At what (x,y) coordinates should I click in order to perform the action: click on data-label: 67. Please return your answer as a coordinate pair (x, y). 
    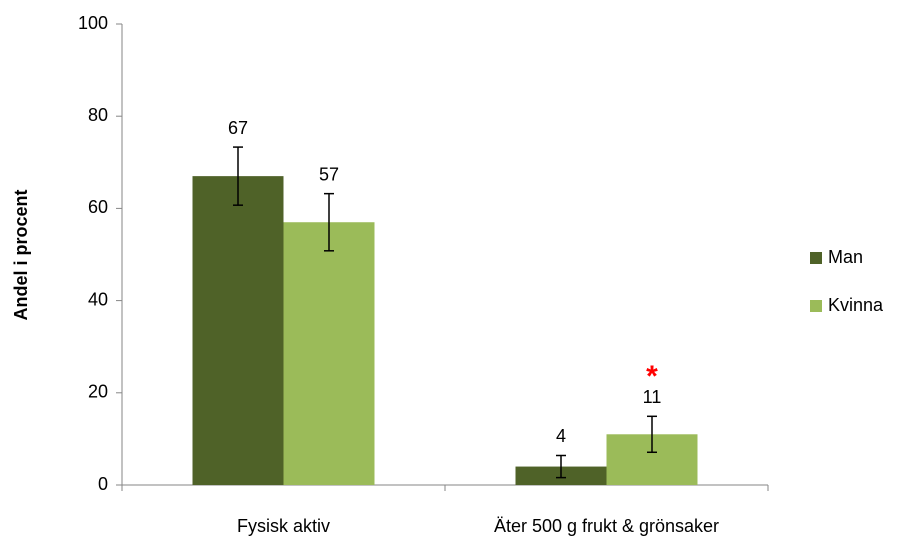
    Looking at the image, I should click on (238, 128).